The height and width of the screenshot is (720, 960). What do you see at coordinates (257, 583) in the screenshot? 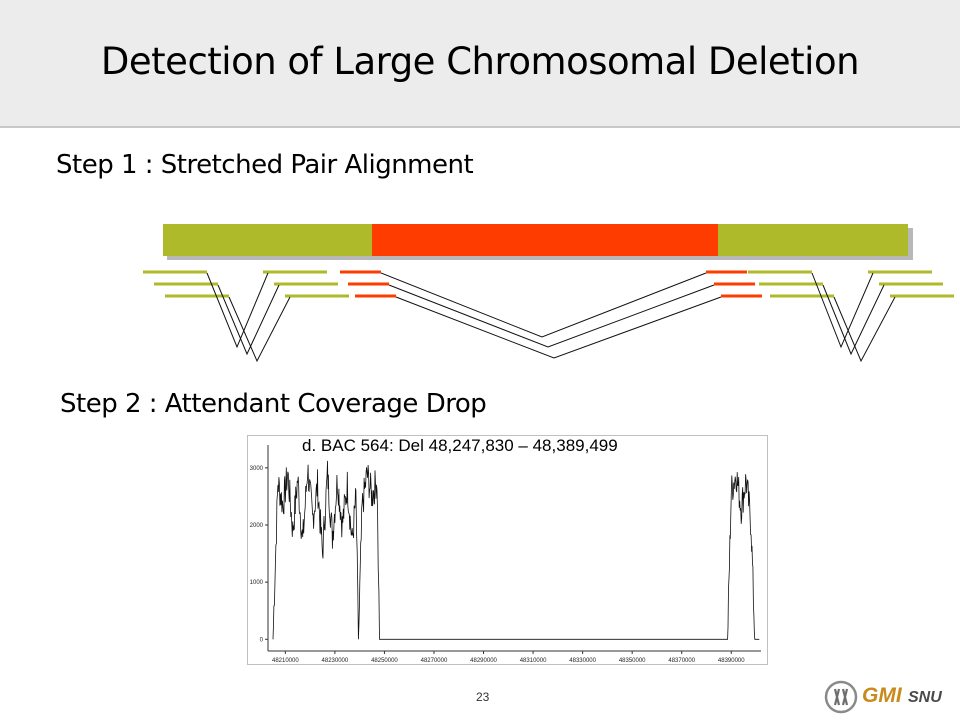
I see `y-tick-label: 1000` at bounding box center [257, 583].